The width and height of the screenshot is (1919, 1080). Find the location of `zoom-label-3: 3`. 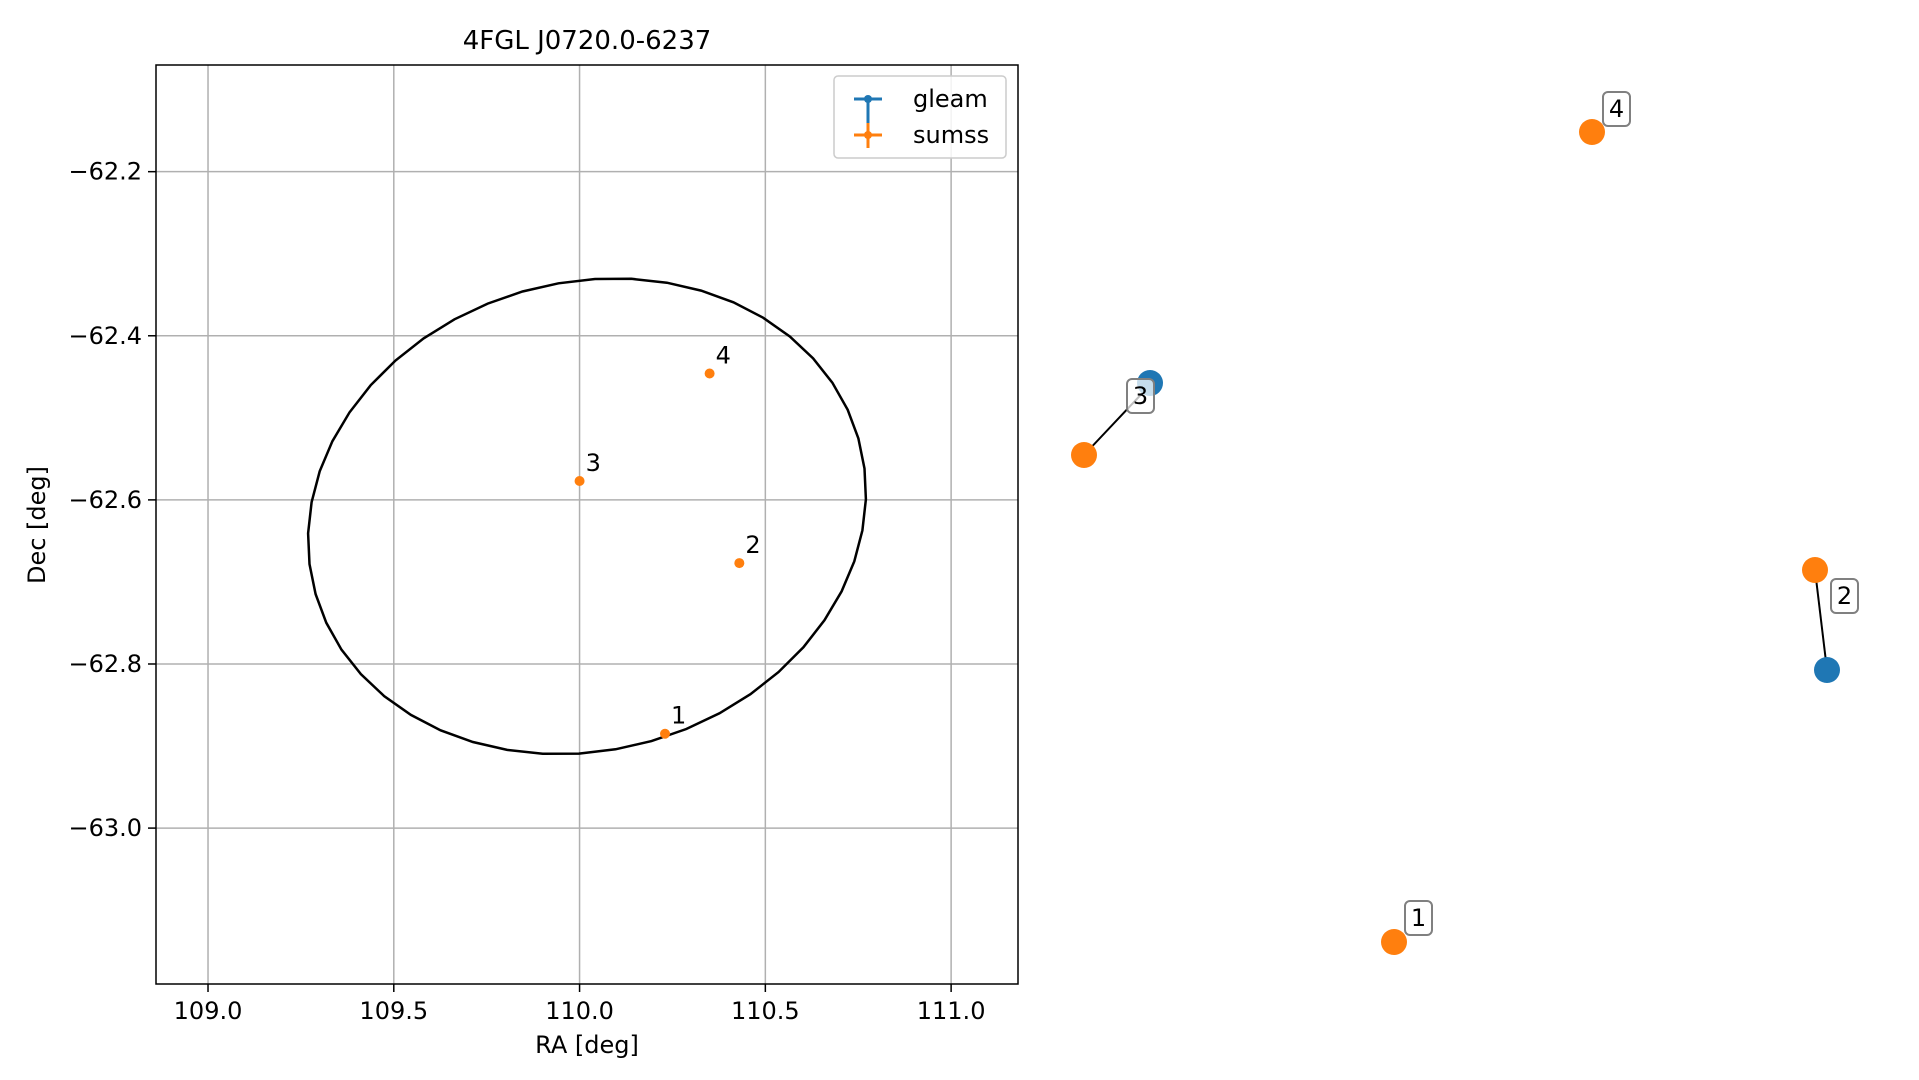

zoom-label-3: 3 is located at coordinates (1140, 396).